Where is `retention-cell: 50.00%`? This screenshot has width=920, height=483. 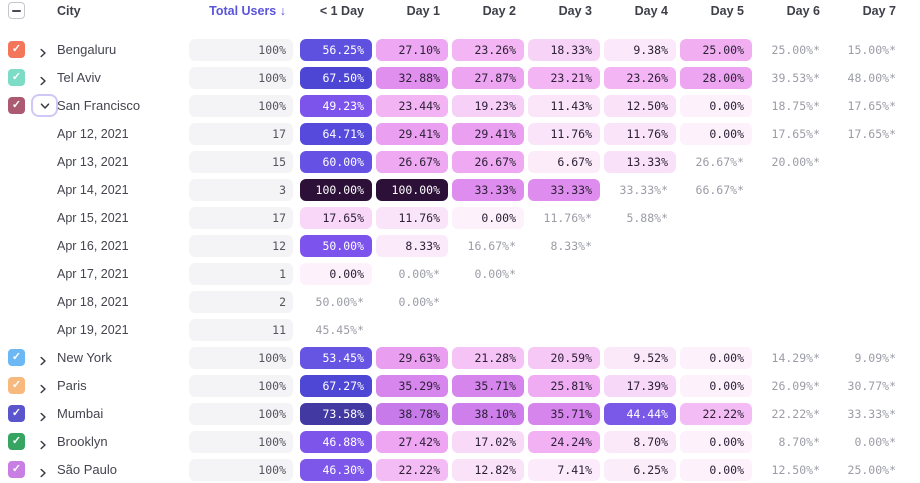 retention-cell: 50.00% is located at coordinates (336, 246).